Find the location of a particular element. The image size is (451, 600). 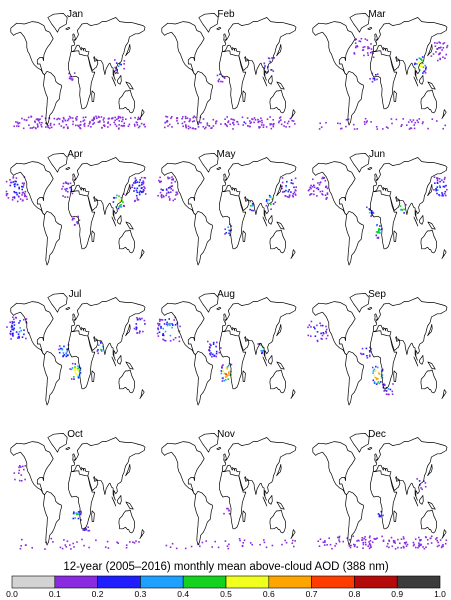

colorbar-tick-label: 0.6 is located at coordinates (269, 594).